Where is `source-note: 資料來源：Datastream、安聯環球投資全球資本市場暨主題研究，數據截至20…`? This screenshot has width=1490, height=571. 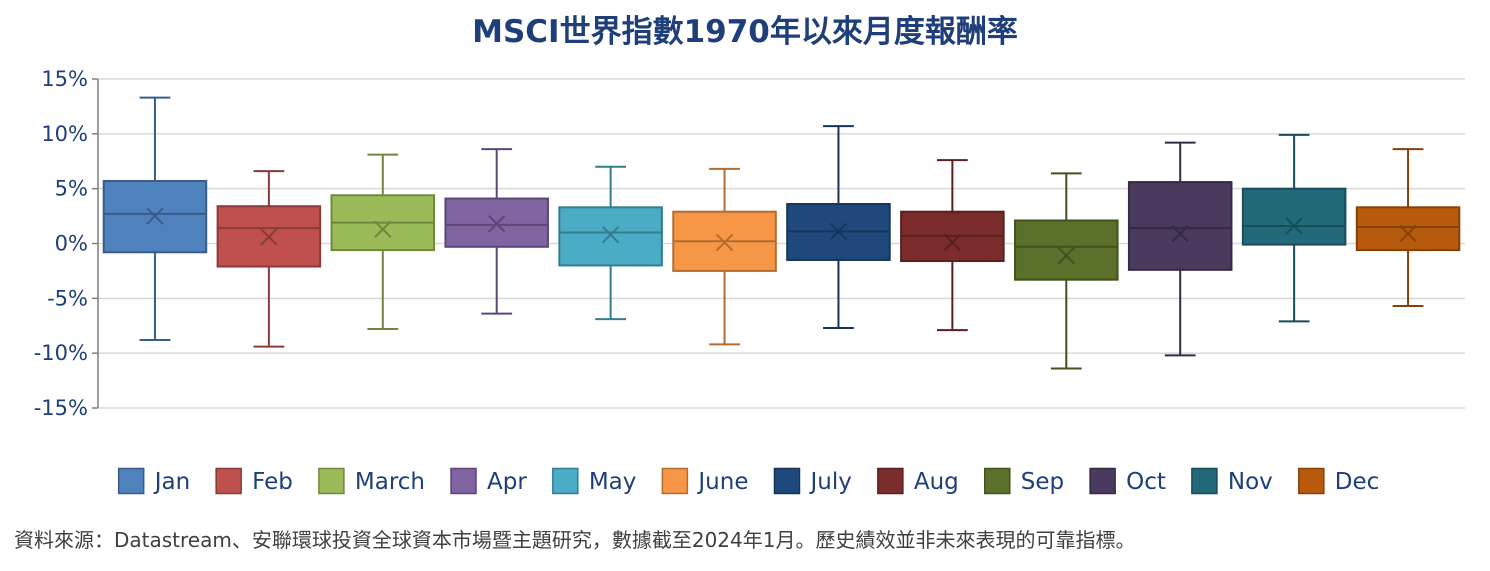 source-note: 資料來源：Datastream、安聯環球投資全球資本市場暨主題研究，數據截至20… is located at coordinates (575, 540).